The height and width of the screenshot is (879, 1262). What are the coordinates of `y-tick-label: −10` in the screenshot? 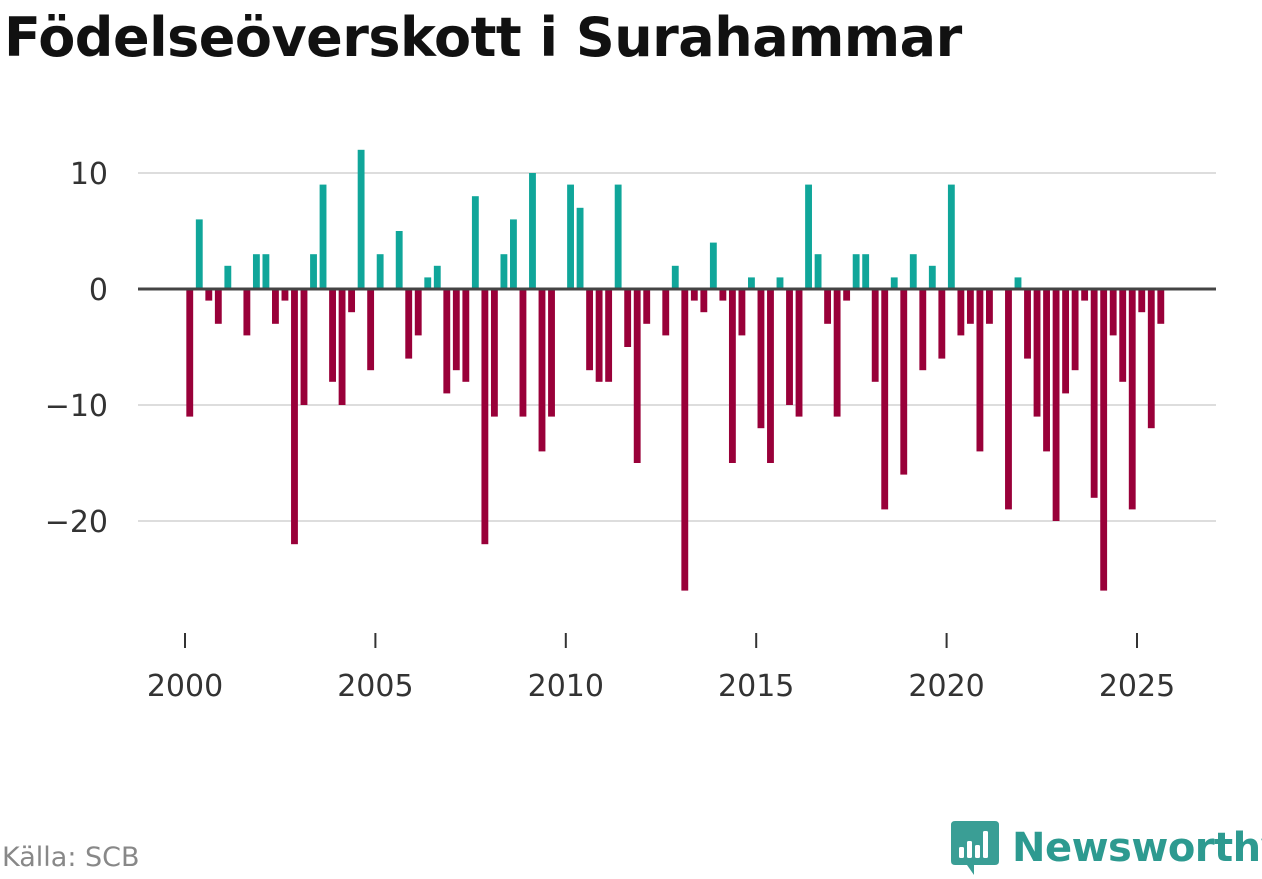 It's located at (76, 406).